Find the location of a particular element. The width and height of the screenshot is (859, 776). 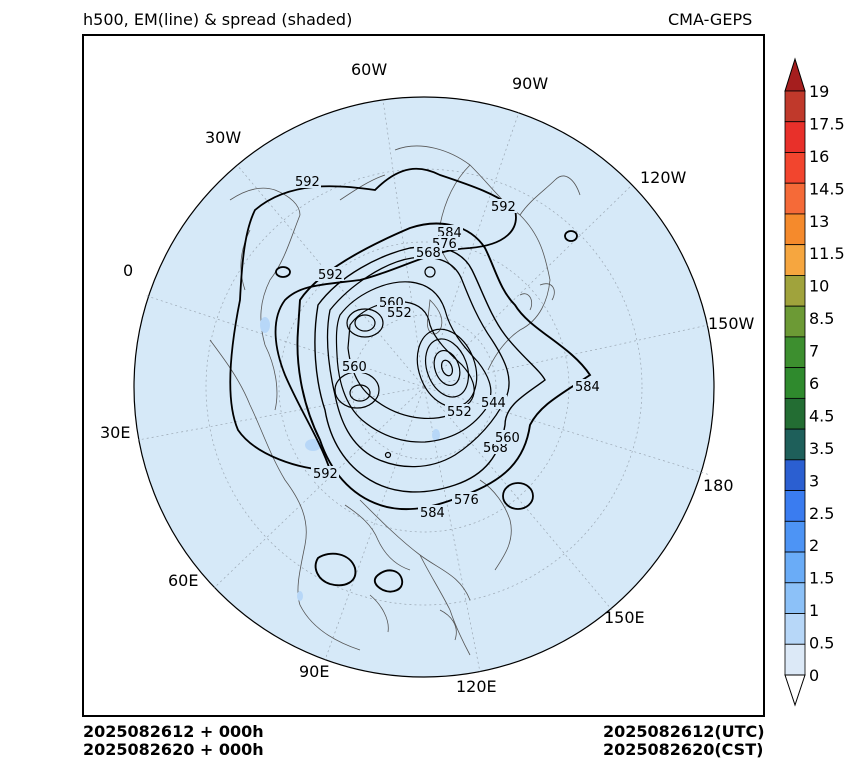

colorbar-label: 2.5 is located at coordinates (821, 513).